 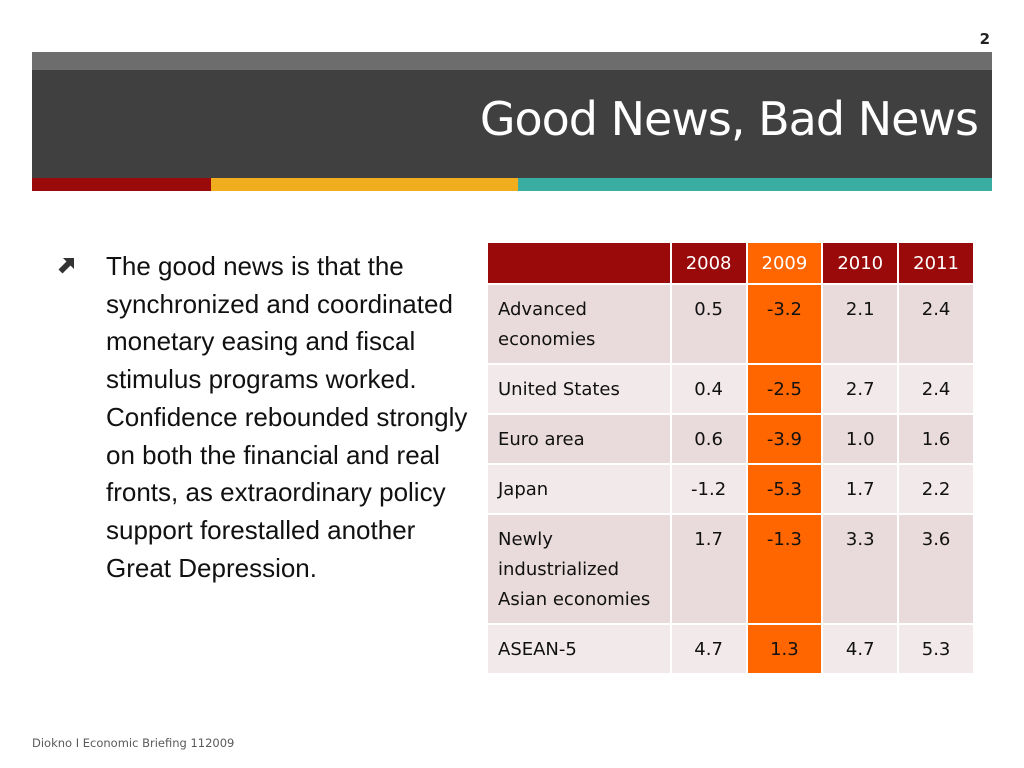 I want to click on title-band: Good News, Bad News, so click(x=512, y=124).